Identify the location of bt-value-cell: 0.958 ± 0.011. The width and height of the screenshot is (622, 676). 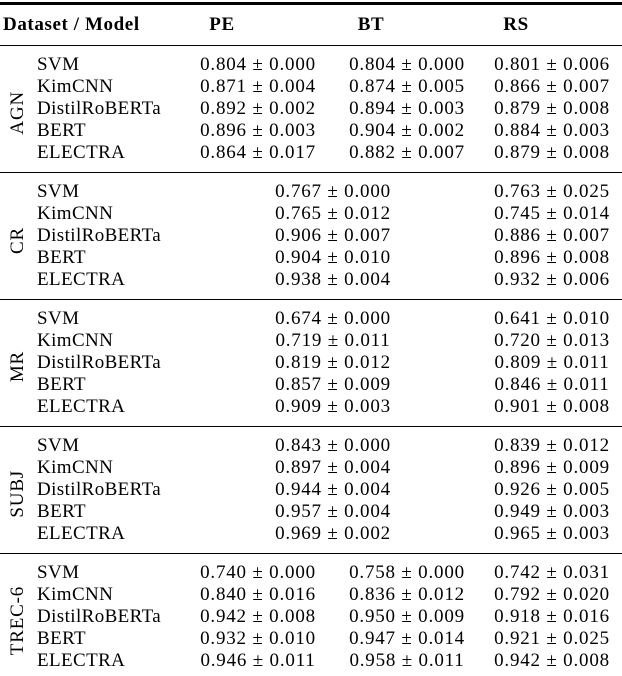
(407, 660).